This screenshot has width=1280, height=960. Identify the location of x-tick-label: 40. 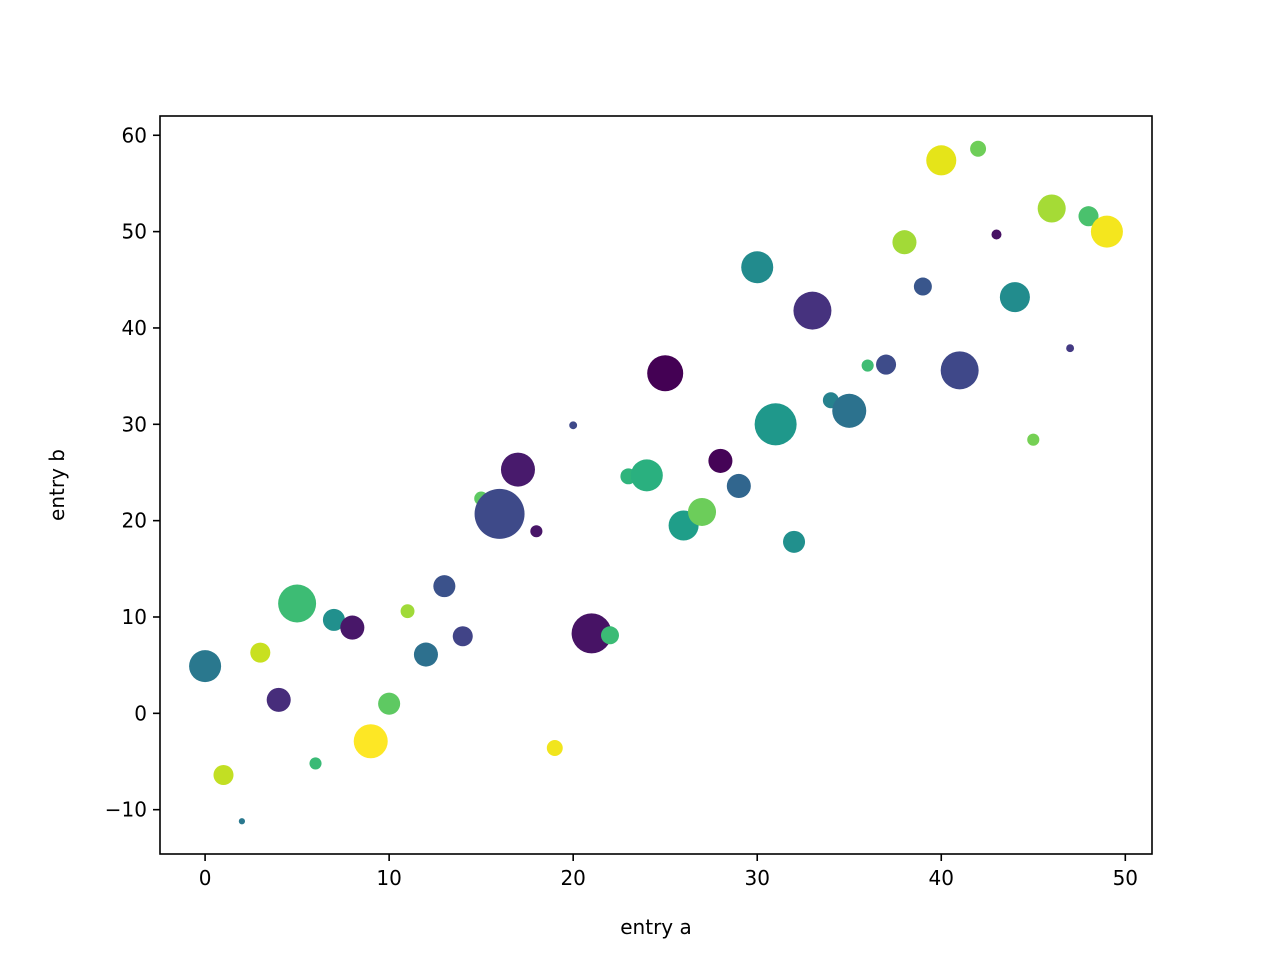
(941, 878).